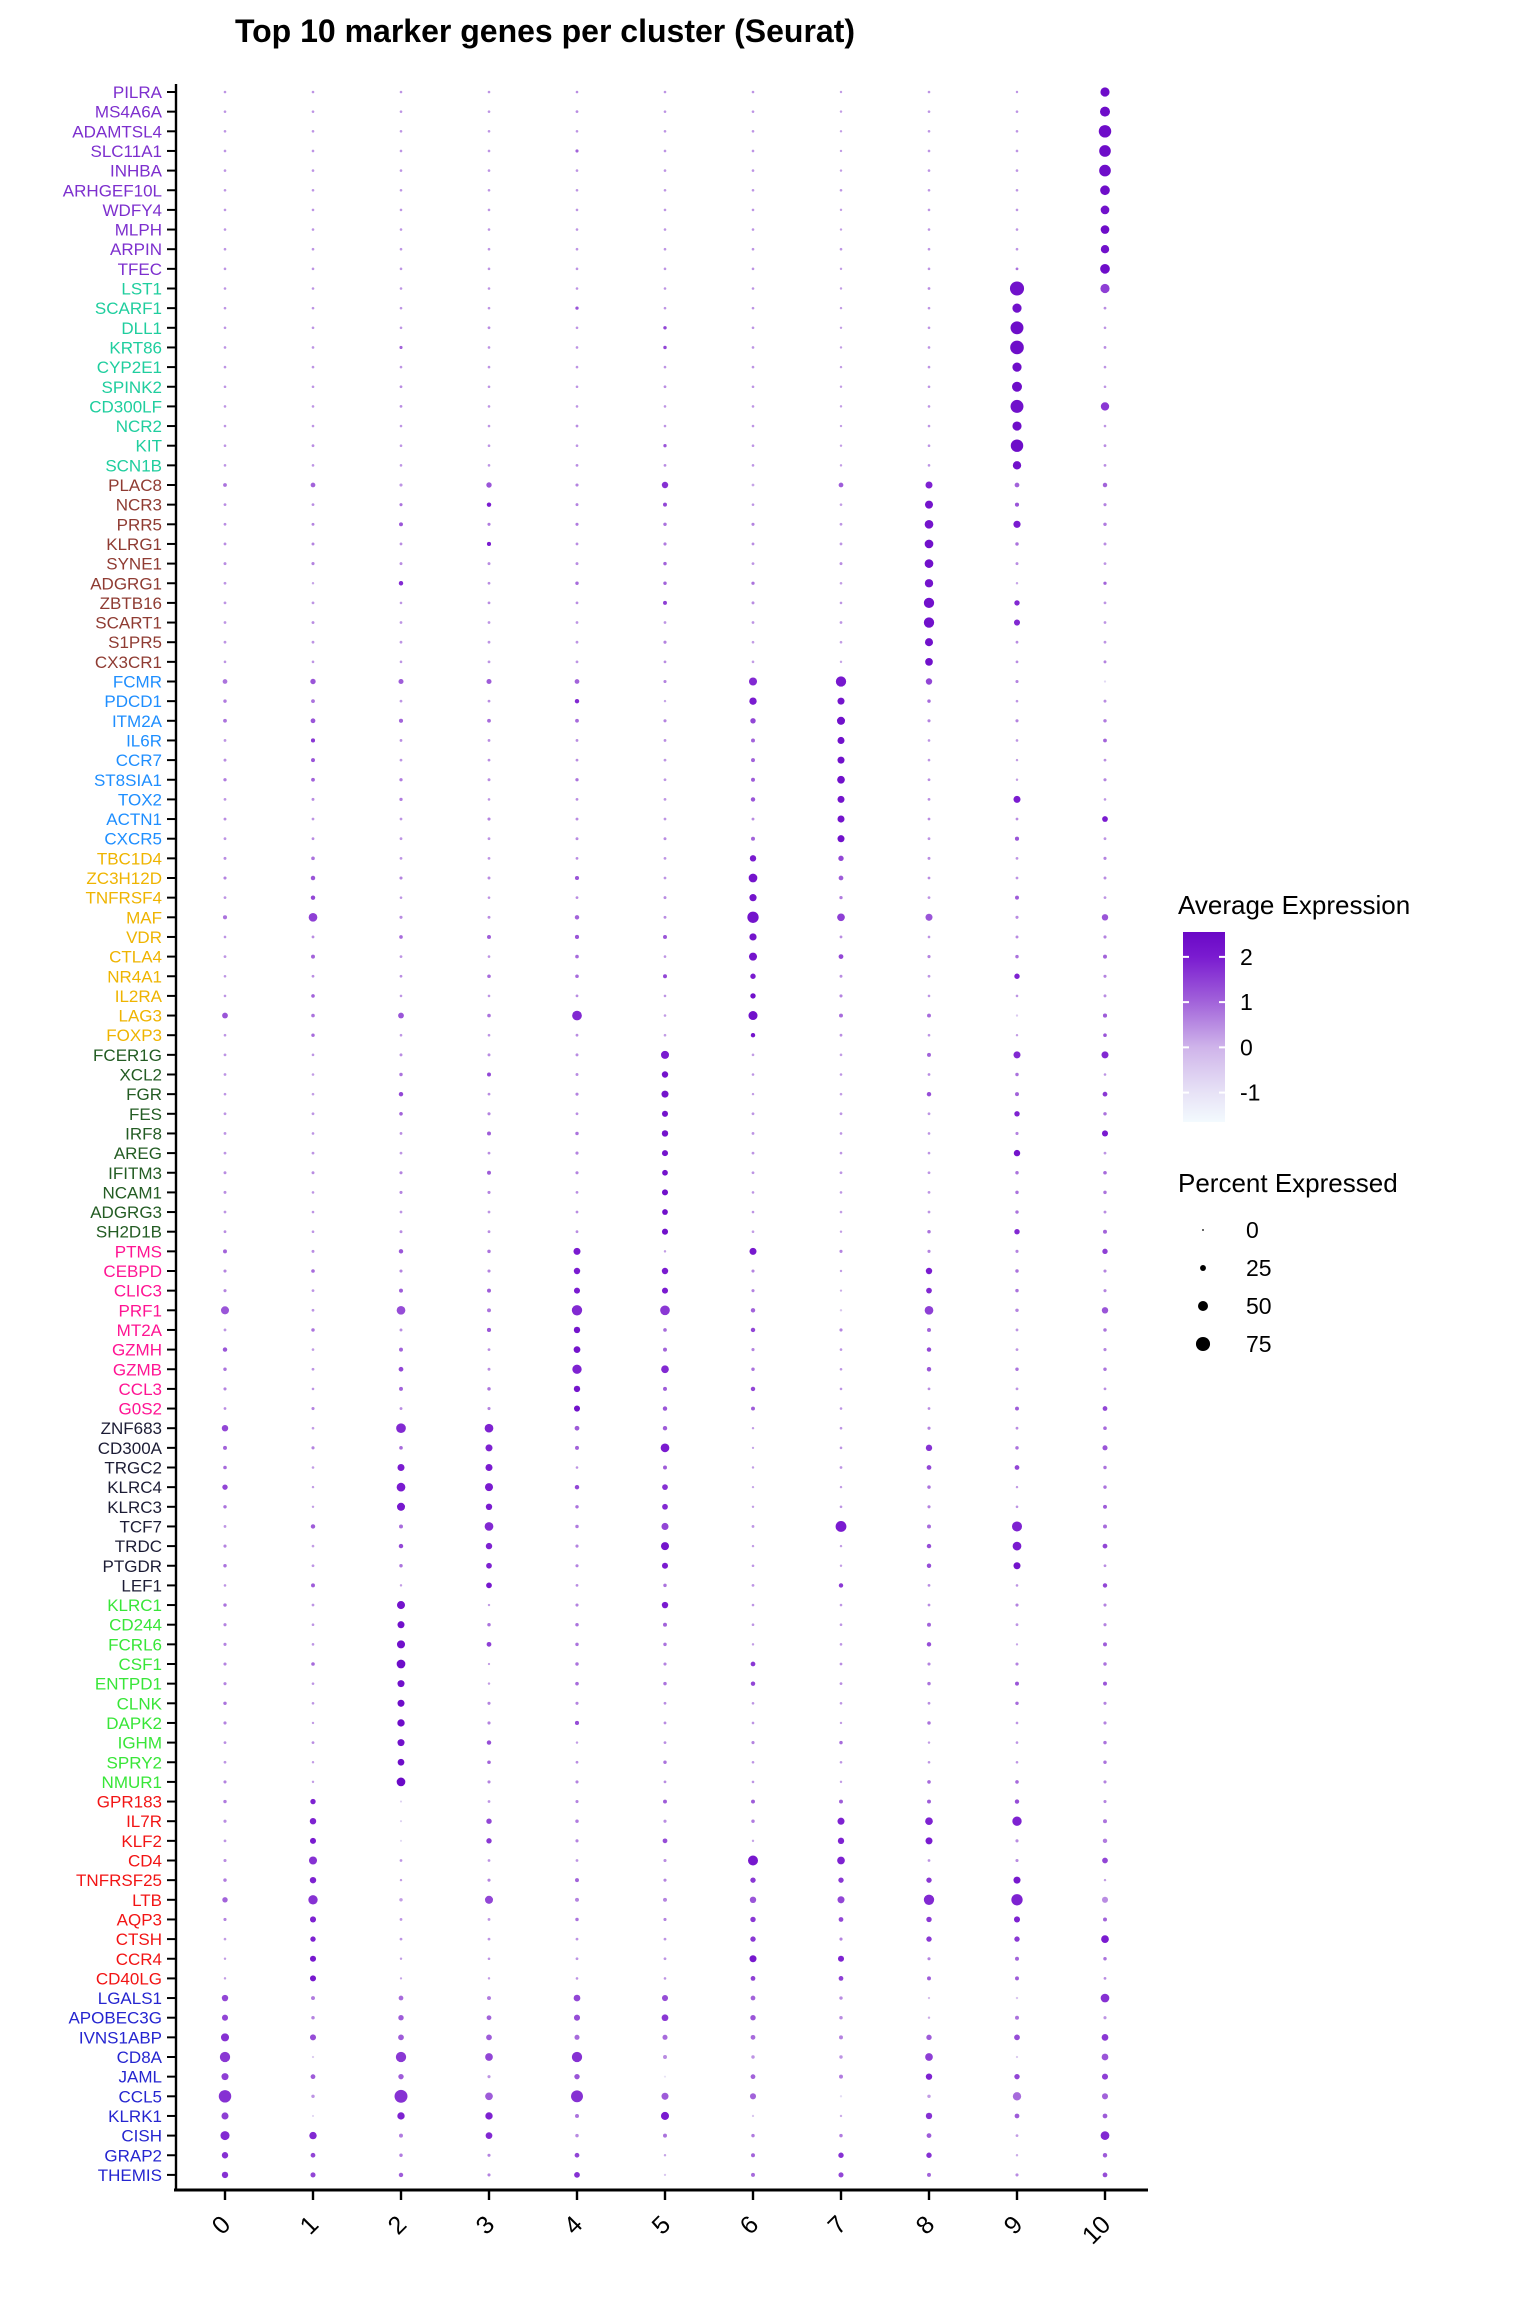  Describe the element at coordinates (126, 1212) in the screenshot. I see `gene-label: ADGRG3` at that location.